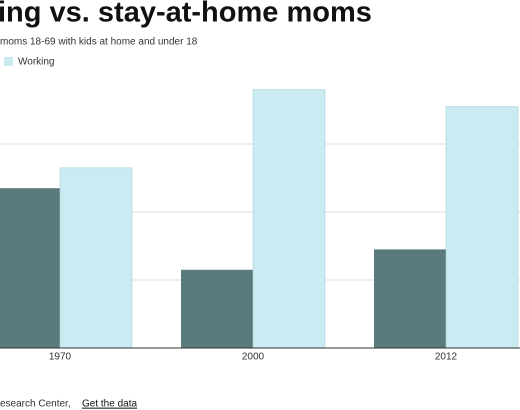  What do you see at coordinates (446, 357) in the screenshot?
I see `x-tick-label: 2012` at bounding box center [446, 357].